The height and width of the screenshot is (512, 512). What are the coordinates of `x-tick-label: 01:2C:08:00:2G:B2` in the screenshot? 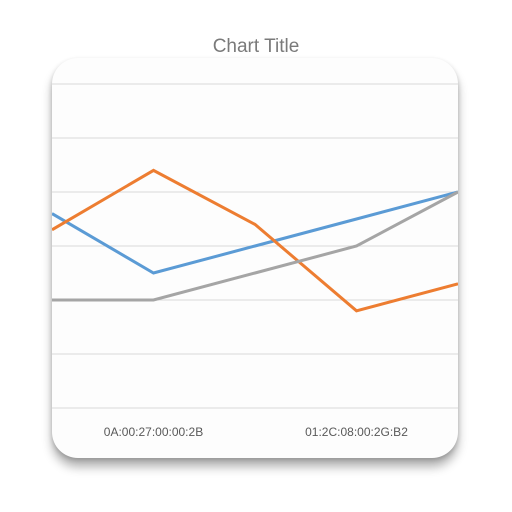 It's located at (356, 432).